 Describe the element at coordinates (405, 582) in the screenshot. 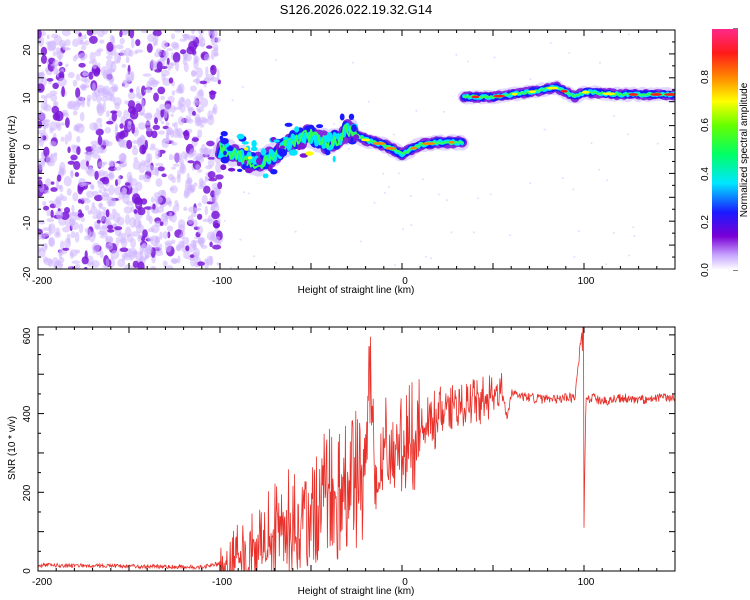

I see `bottom-x-tick-label: 0` at that location.